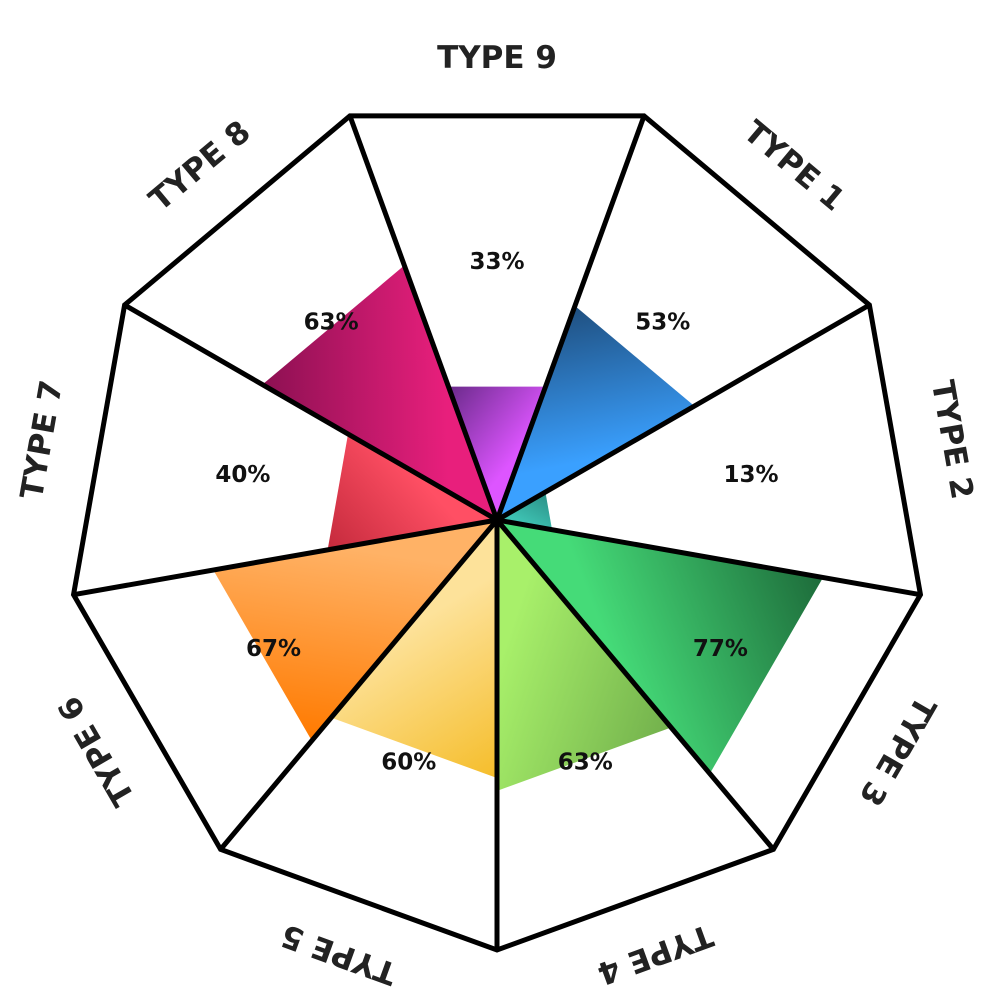  Describe the element at coordinates (273, 649) in the screenshot. I see `value-label-type-6: 67%` at that location.